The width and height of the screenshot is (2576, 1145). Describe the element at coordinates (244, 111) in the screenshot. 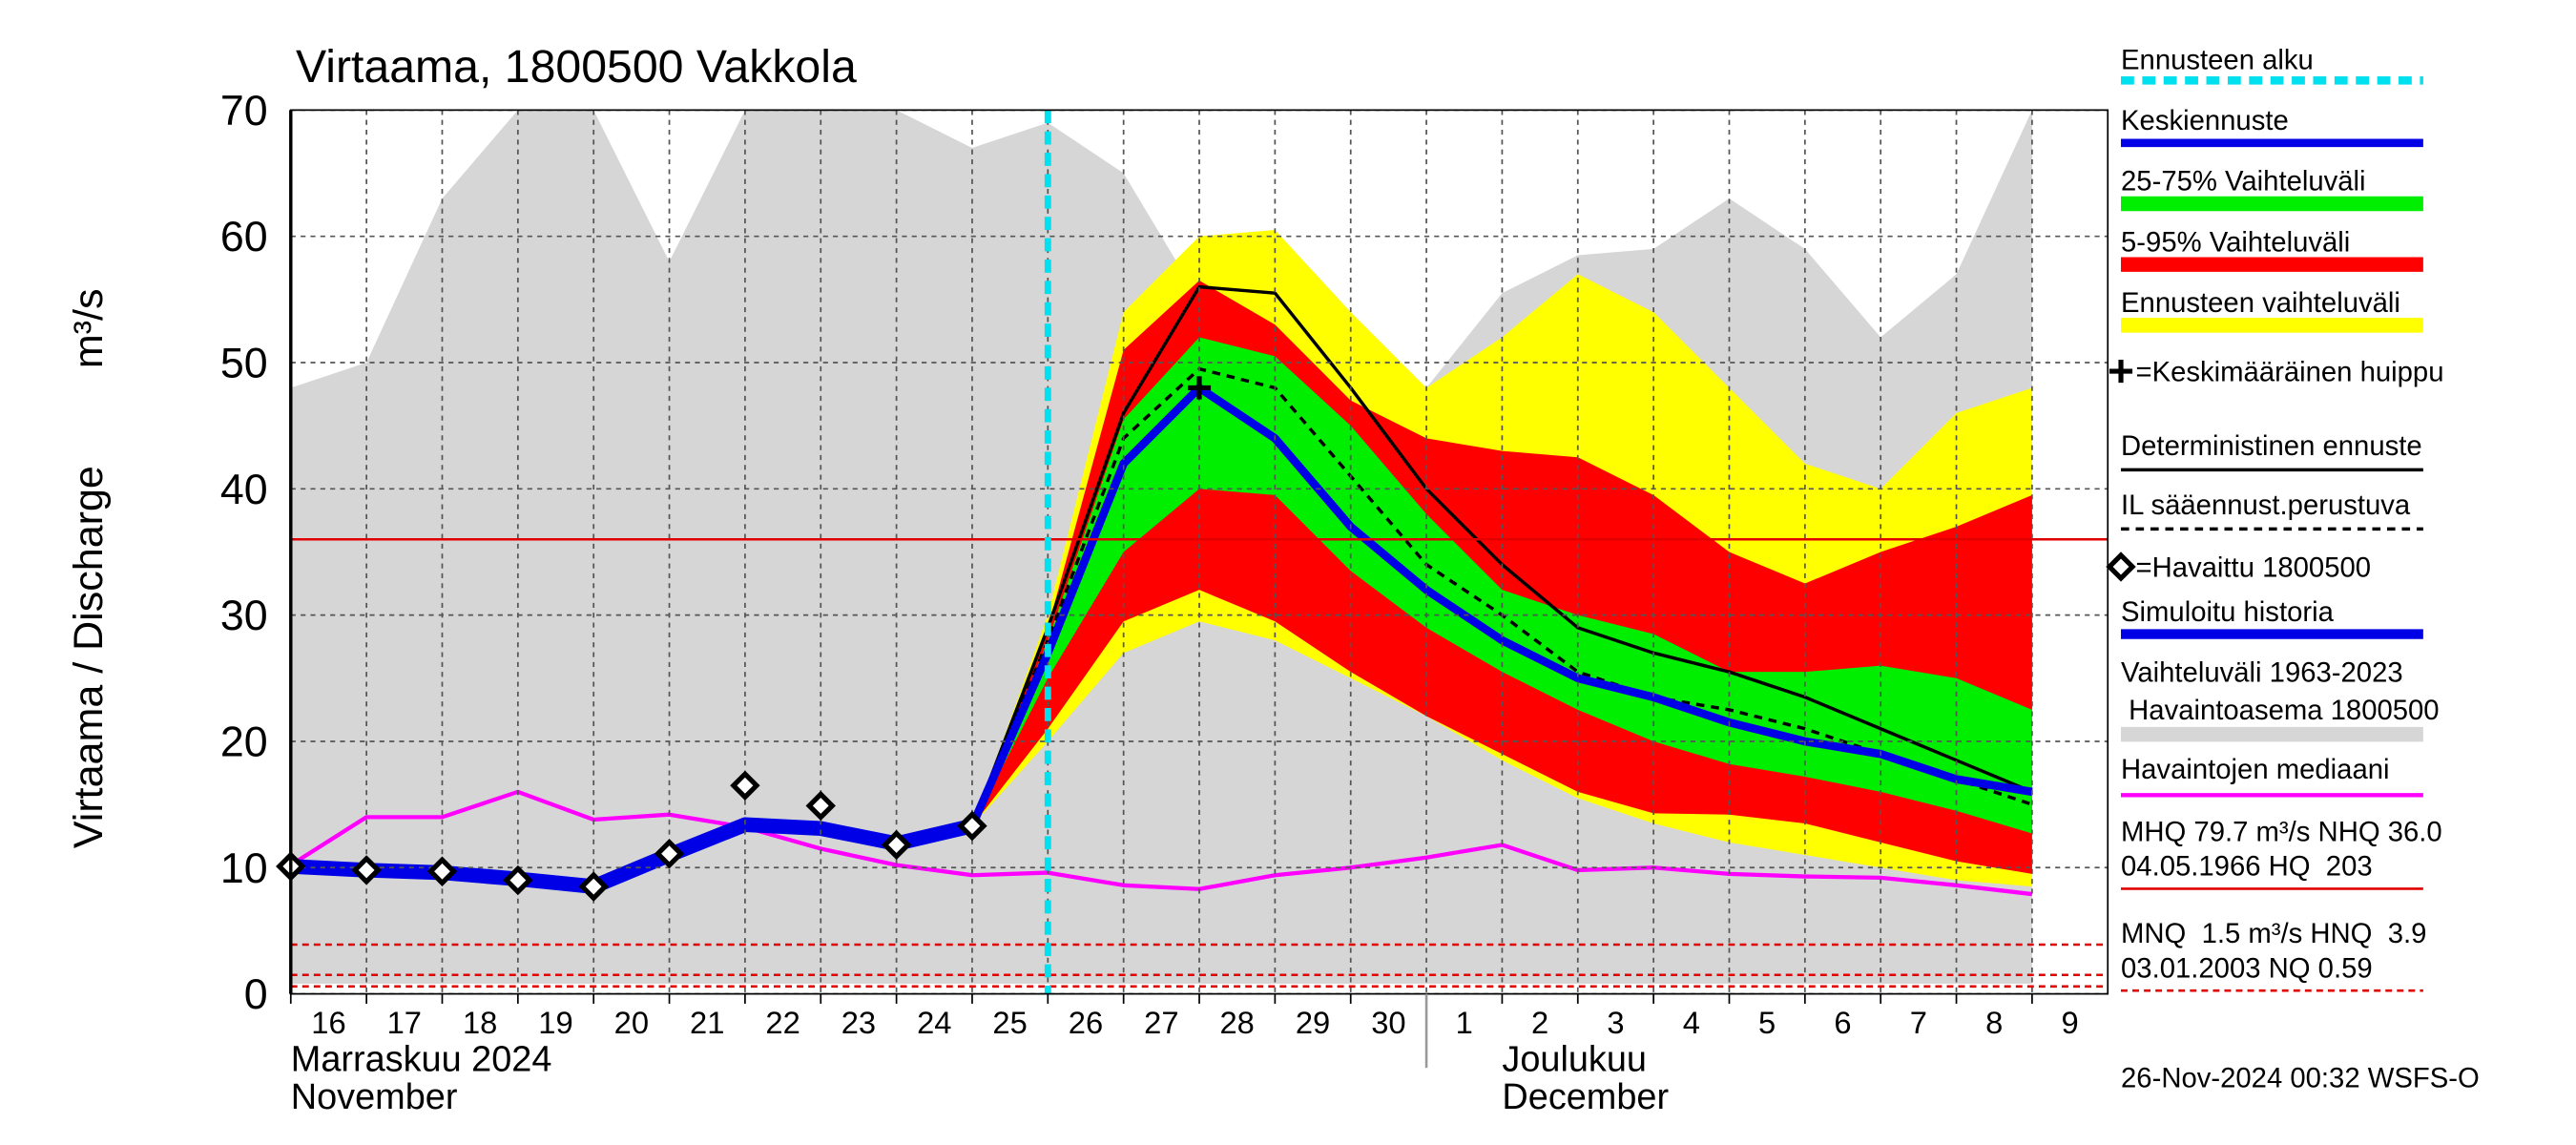

I see `y-tick-label: 70` at that location.